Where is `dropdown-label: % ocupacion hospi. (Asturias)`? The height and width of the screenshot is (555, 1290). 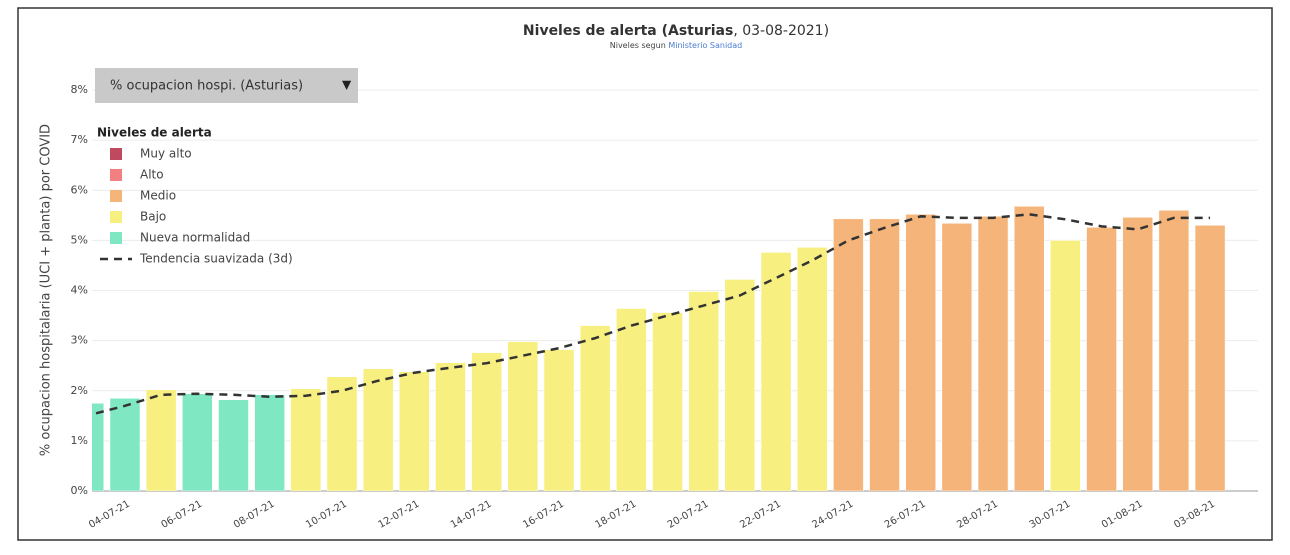
dropdown-label: % ocupacion hospi. (Asturias) is located at coordinates (206, 86).